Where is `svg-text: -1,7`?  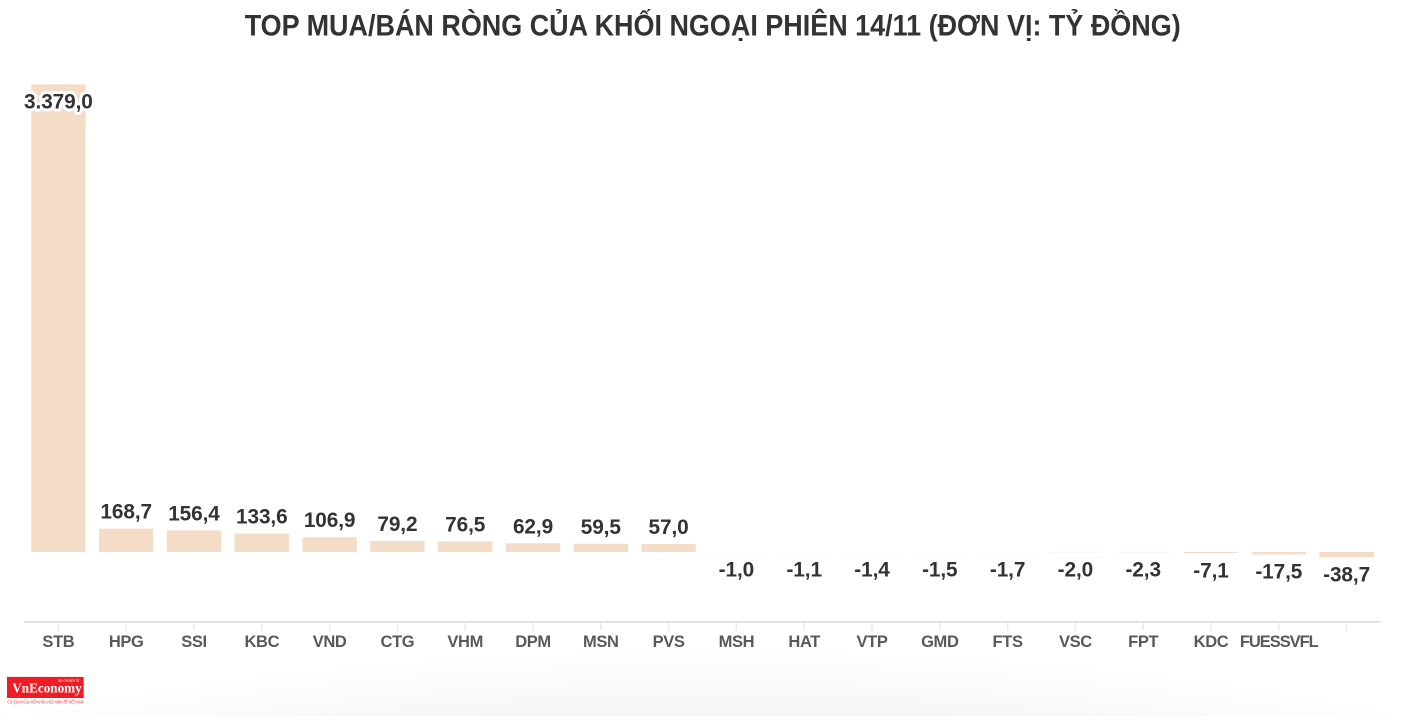 svg-text: -1,7 is located at coordinates (1007, 570).